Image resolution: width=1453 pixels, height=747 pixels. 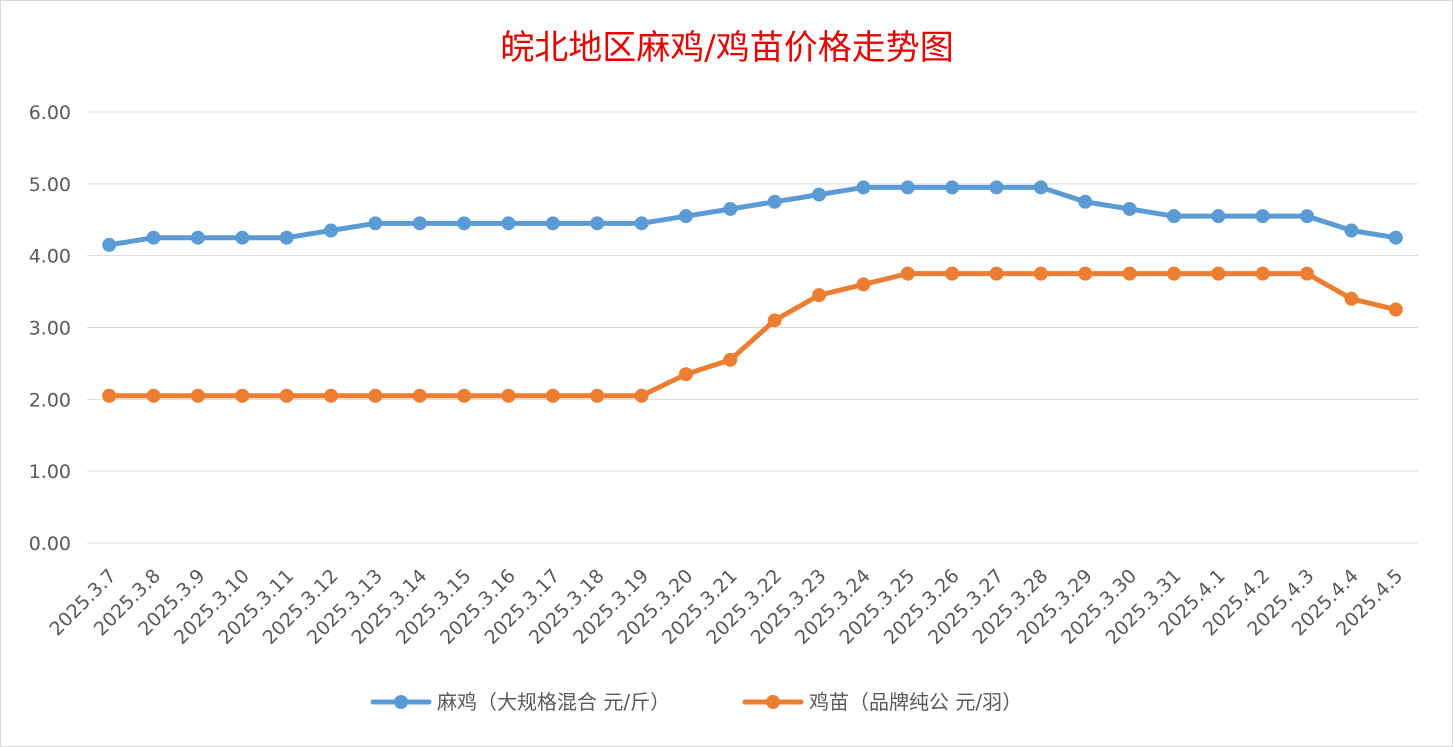 I want to click on y-tick-label: 3.00, so click(x=50, y=329).